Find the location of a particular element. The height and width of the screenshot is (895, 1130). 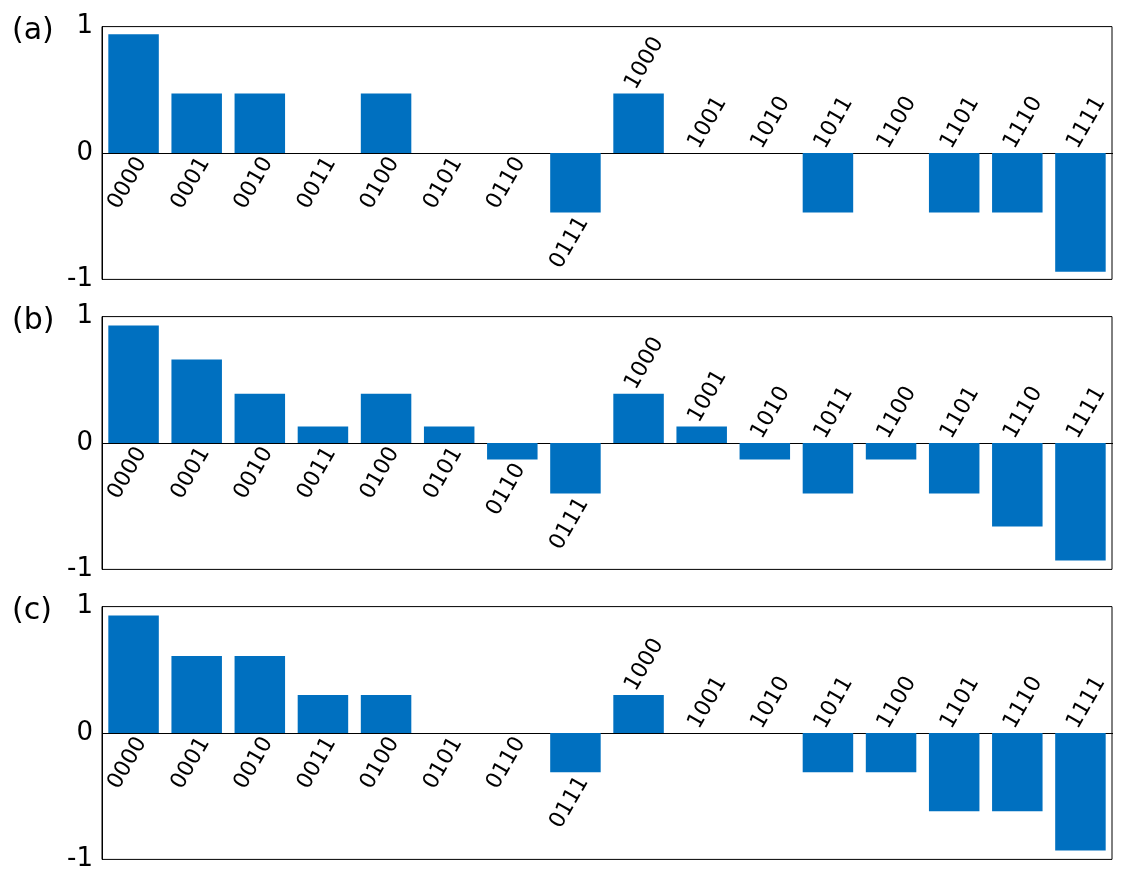

chart-title: (c) is located at coordinates (32, 609).